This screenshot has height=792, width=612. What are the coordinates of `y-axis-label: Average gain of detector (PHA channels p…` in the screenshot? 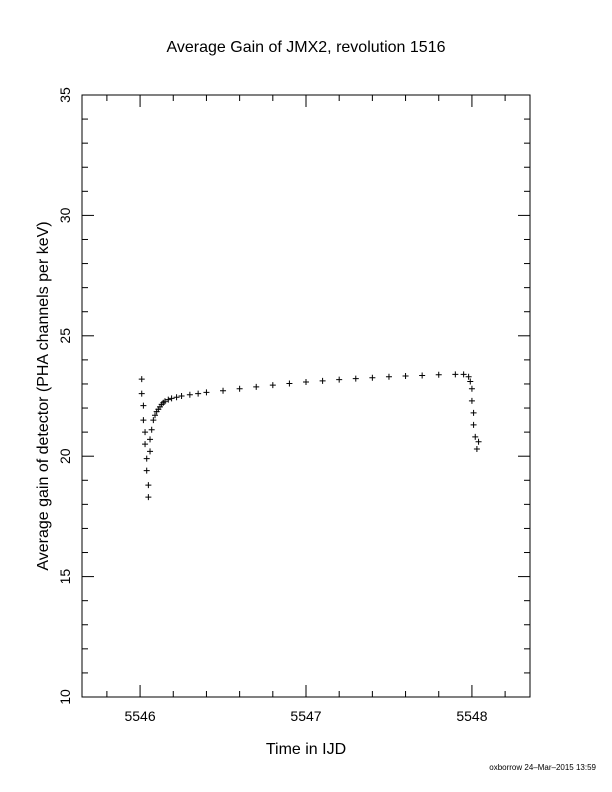 It's located at (43, 395).